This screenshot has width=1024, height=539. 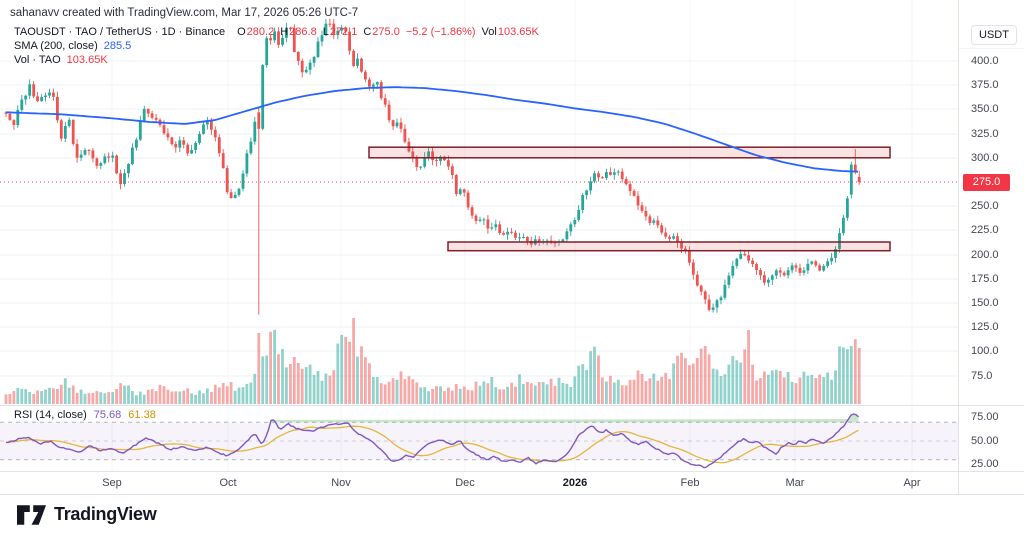 I want to click on rsi-ma-value: 61.38, so click(x=142, y=415).